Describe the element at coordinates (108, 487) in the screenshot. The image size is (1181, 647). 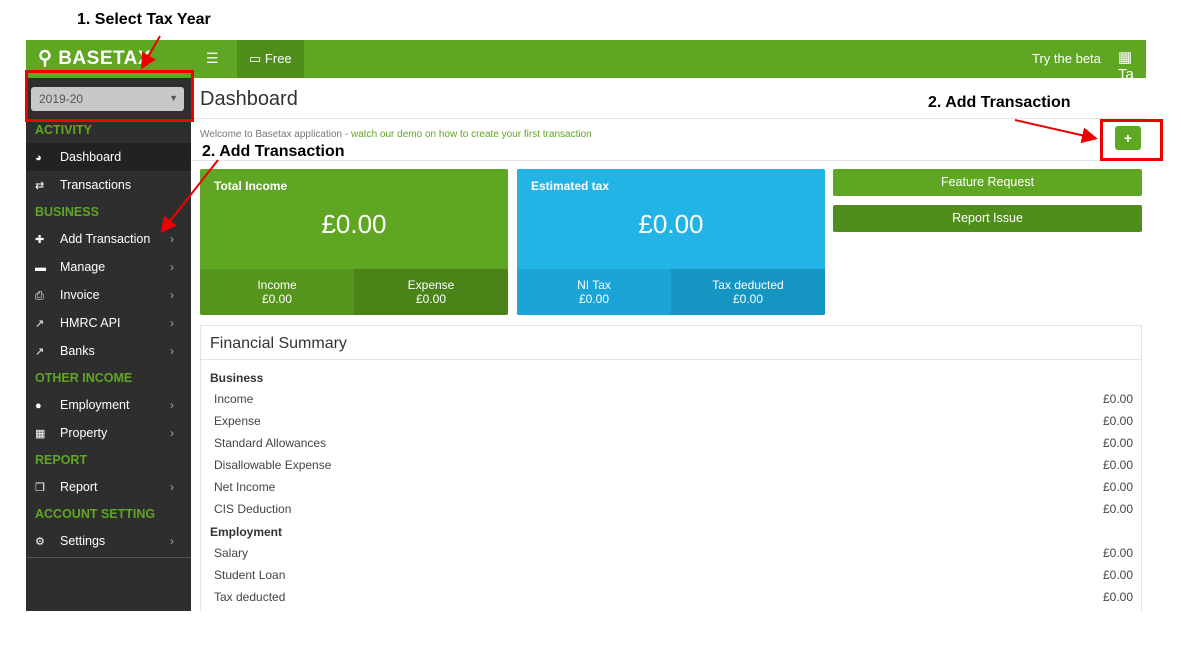
I see `sidebar-item-report: ❐ Report ›` at that location.